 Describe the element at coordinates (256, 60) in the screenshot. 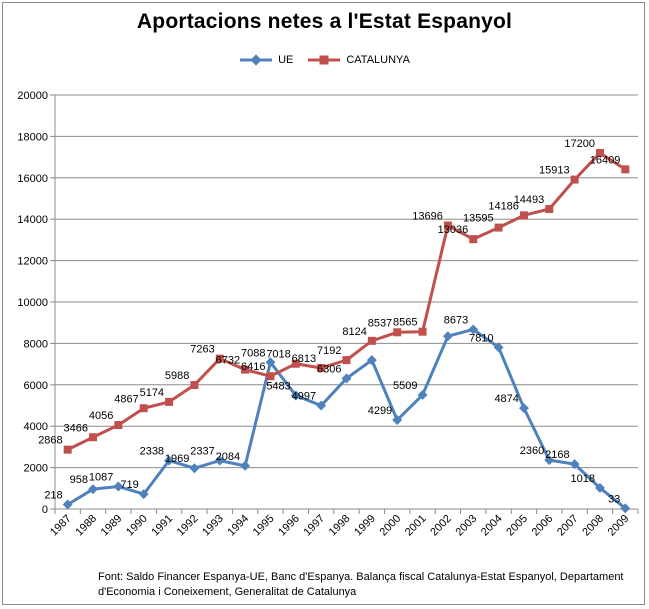

I see `legend-swatch-ue` at that location.